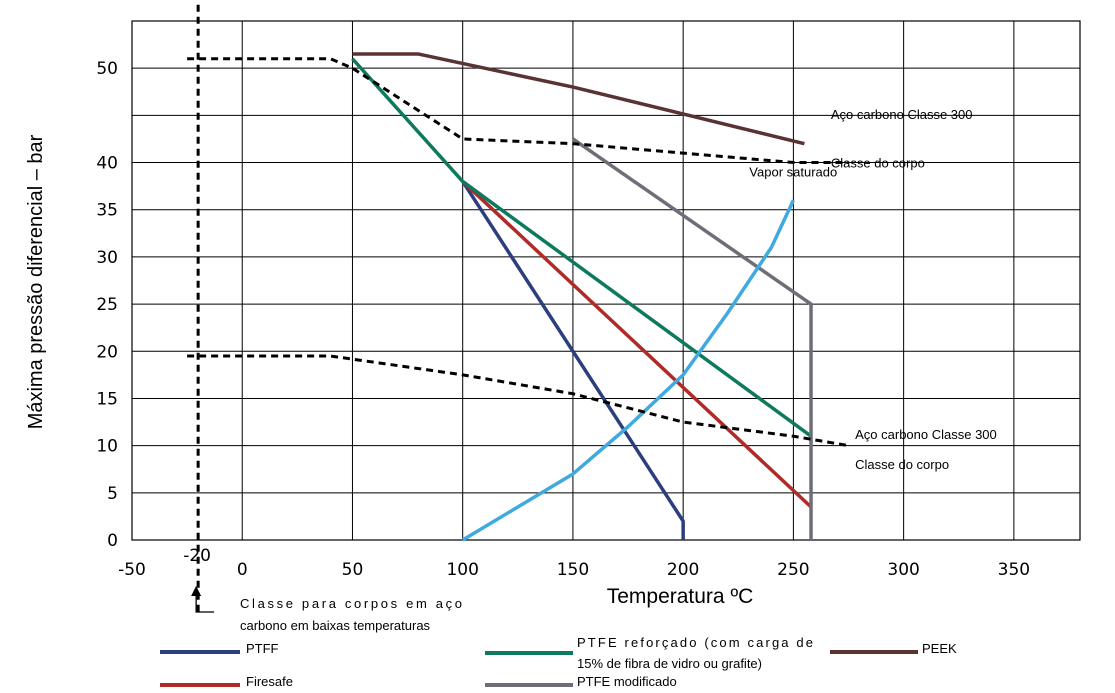 Image resolution: width=1115 pixels, height=693 pixels. Describe the element at coordinates (262, 648) in the screenshot. I see `legend-label-0: PTFF` at that location.